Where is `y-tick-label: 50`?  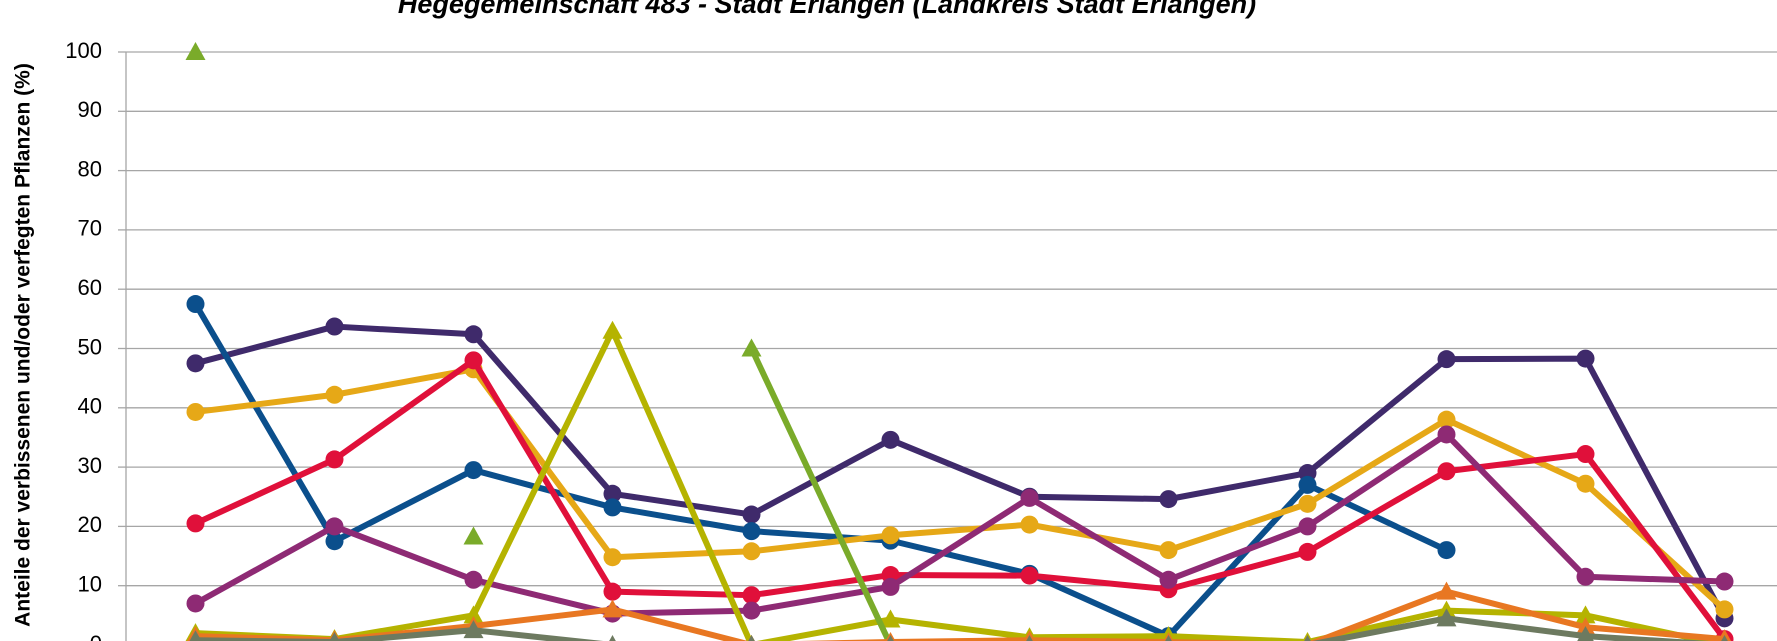 y-tick-label: 50 is located at coordinates (90, 346).